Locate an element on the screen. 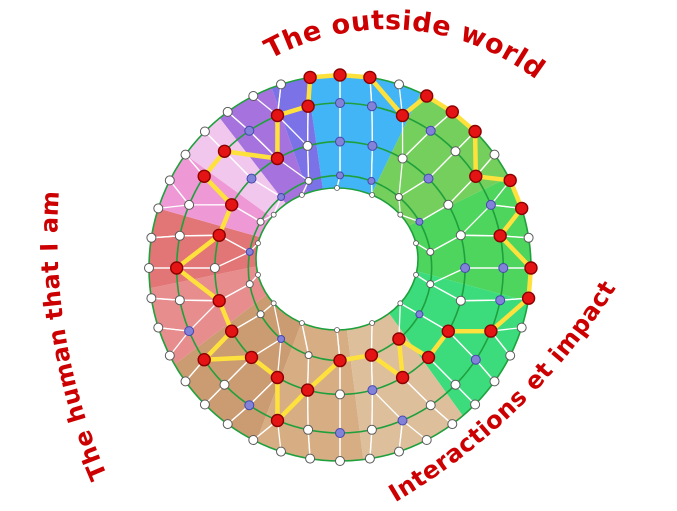  sector-tan-light is located at coordinates (404, 386).